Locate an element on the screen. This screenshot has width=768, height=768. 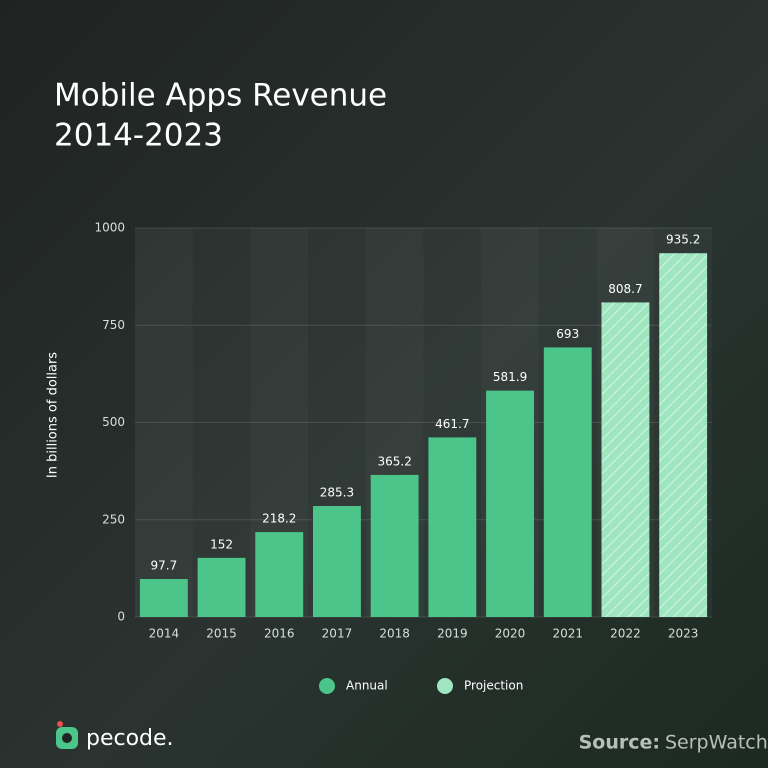
x-tick-label: 2016 is located at coordinates (279, 634).